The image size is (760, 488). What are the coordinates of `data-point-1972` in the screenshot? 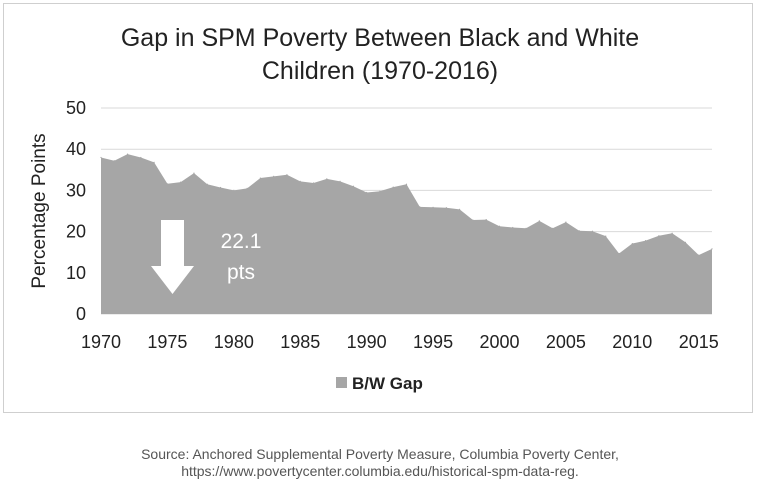 It's located at (127, 154).